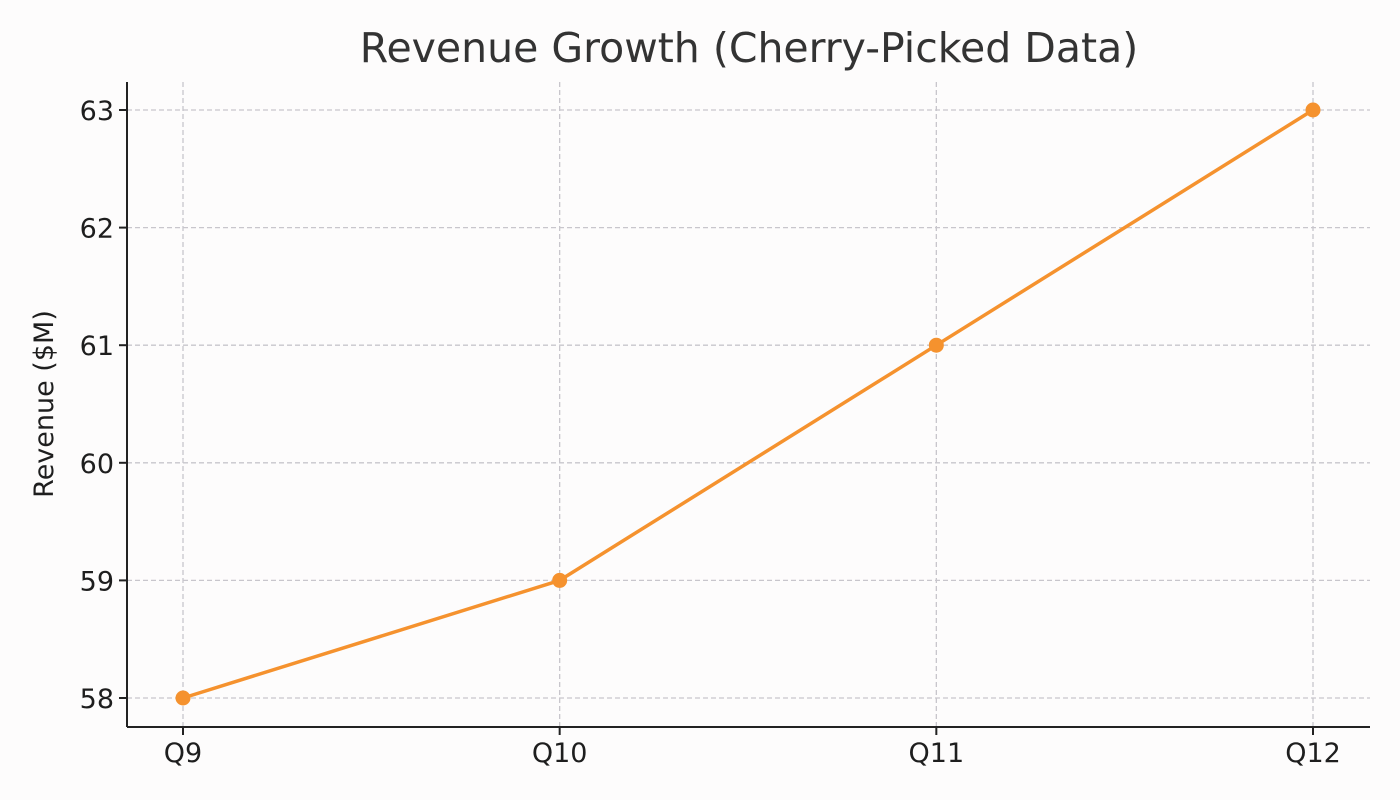 The image size is (1400, 800). I want to click on y-tick-label: 58, so click(97, 699).